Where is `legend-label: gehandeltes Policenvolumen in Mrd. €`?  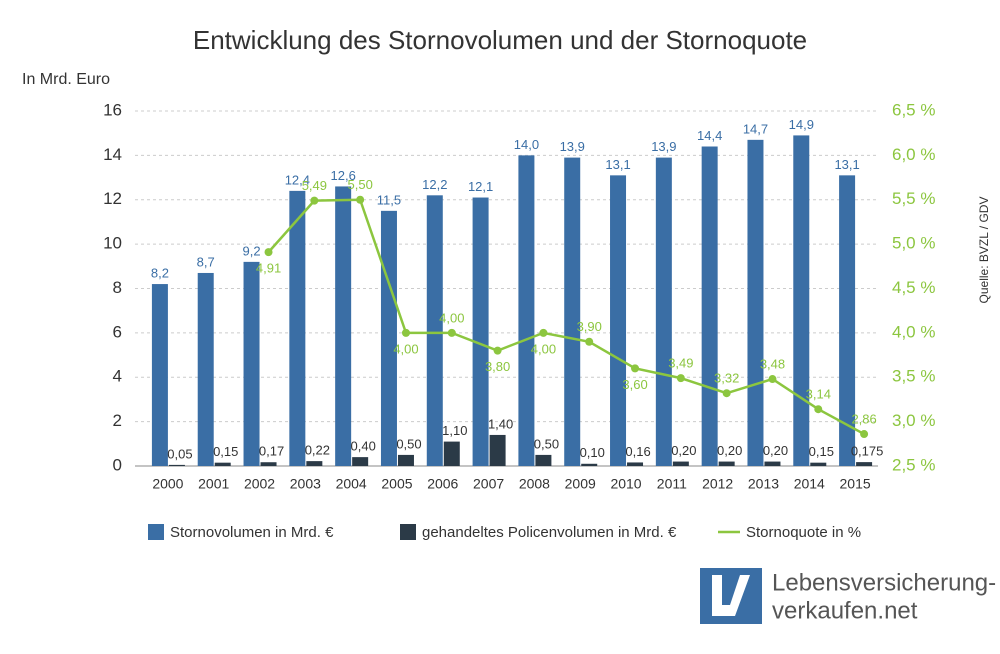 legend-label: gehandeltes Policenvolumen in Mrd. € is located at coordinates (549, 532).